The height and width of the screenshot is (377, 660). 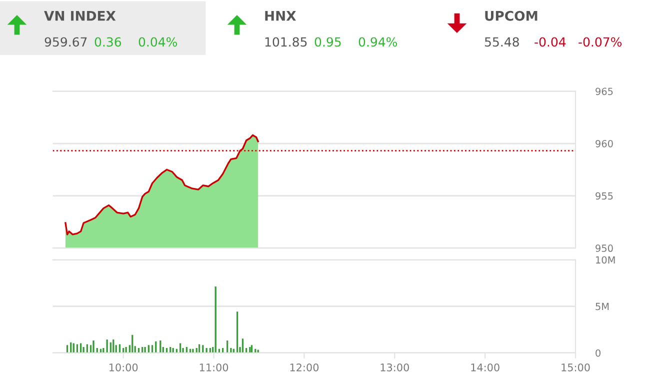 What do you see at coordinates (80, 16) in the screenshot?
I see `category-label: VN INDEX` at bounding box center [80, 16].